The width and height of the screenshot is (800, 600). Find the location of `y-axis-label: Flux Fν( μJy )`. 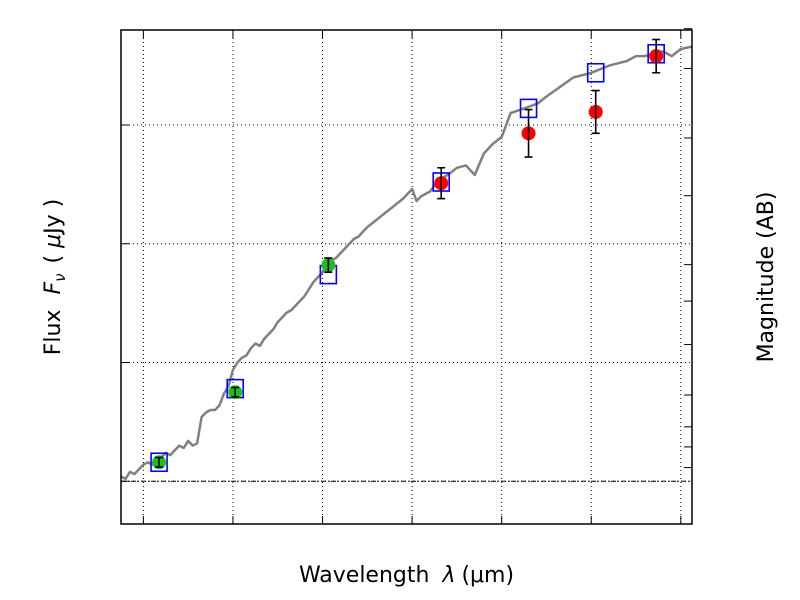

y-axis-label: Flux Fν( μJy ) is located at coordinates (55, 277).